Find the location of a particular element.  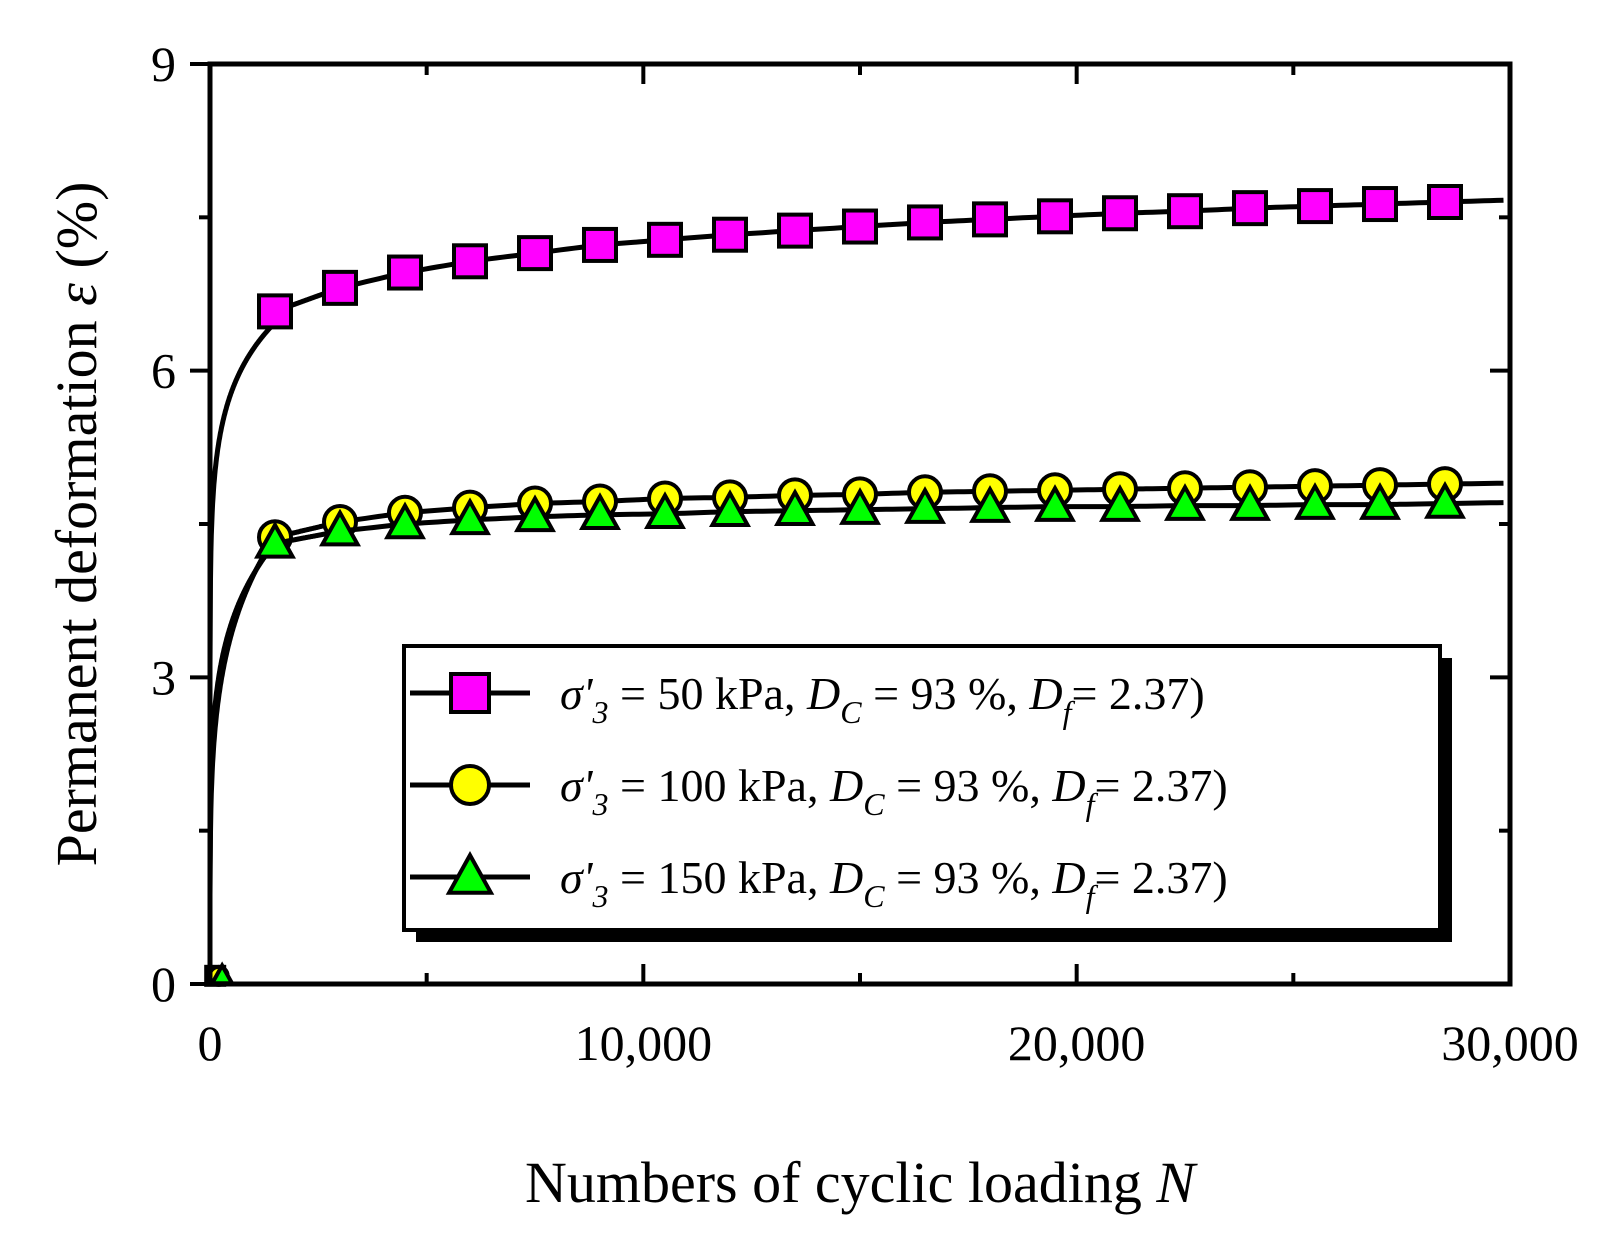

x-tick-label: 0 is located at coordinates (210, 1043).